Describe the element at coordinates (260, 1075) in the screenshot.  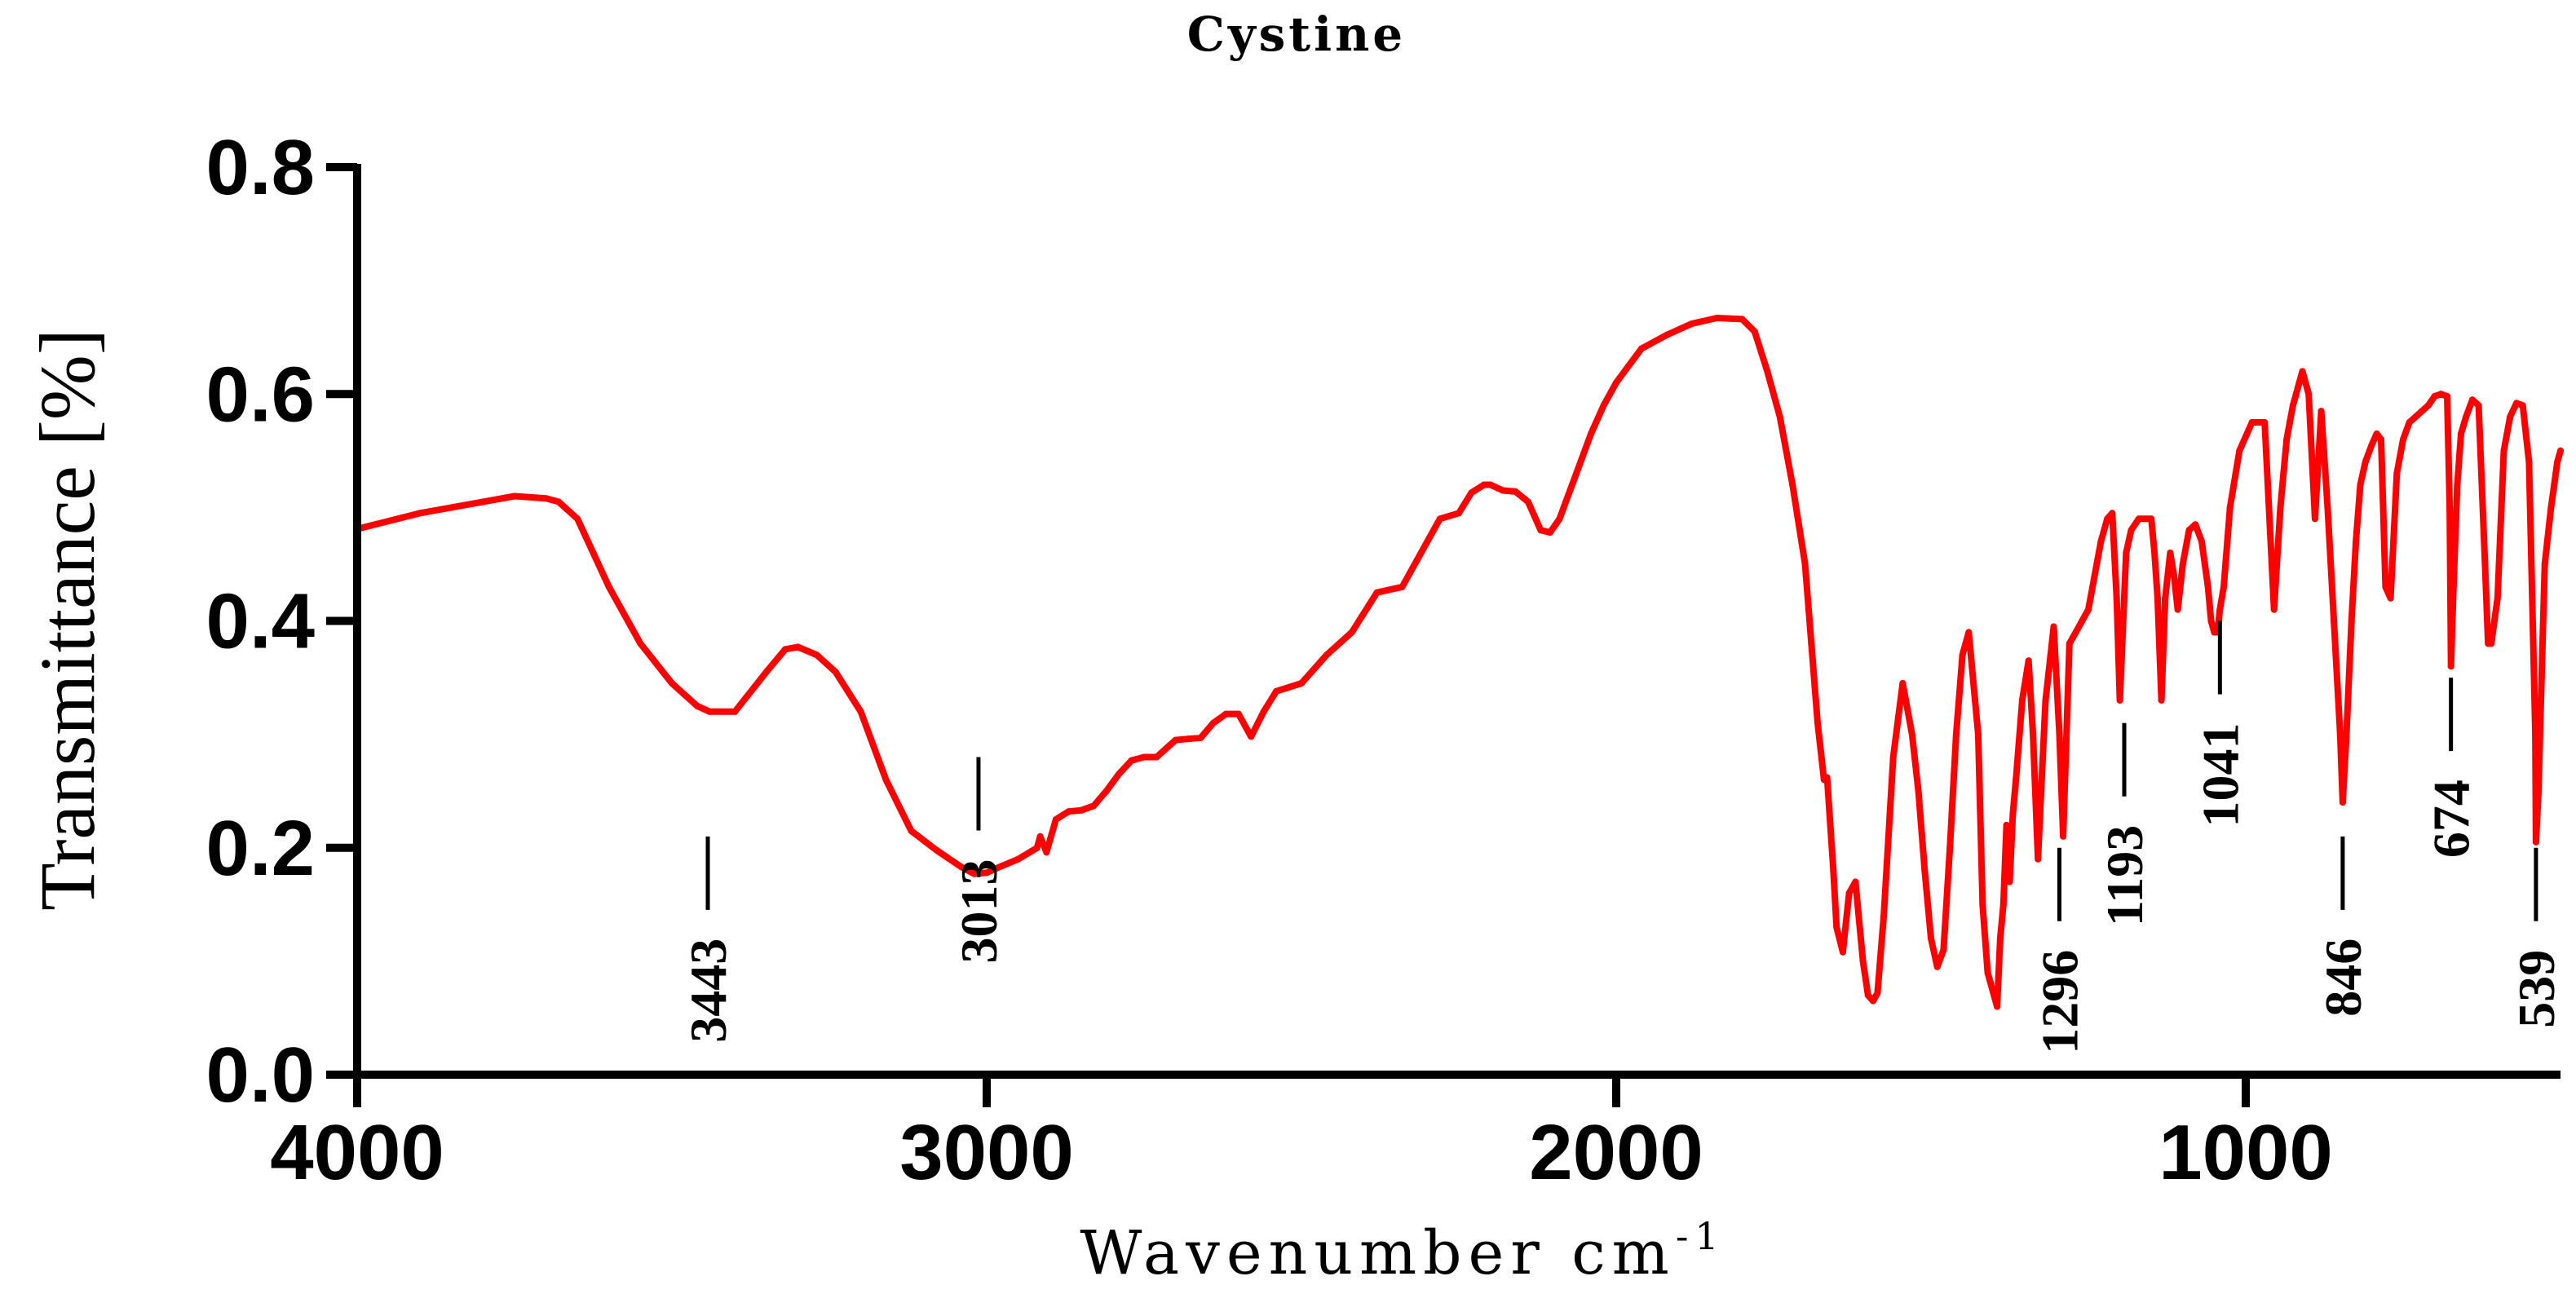
I see `y-tick-label: 0.0` at that location.